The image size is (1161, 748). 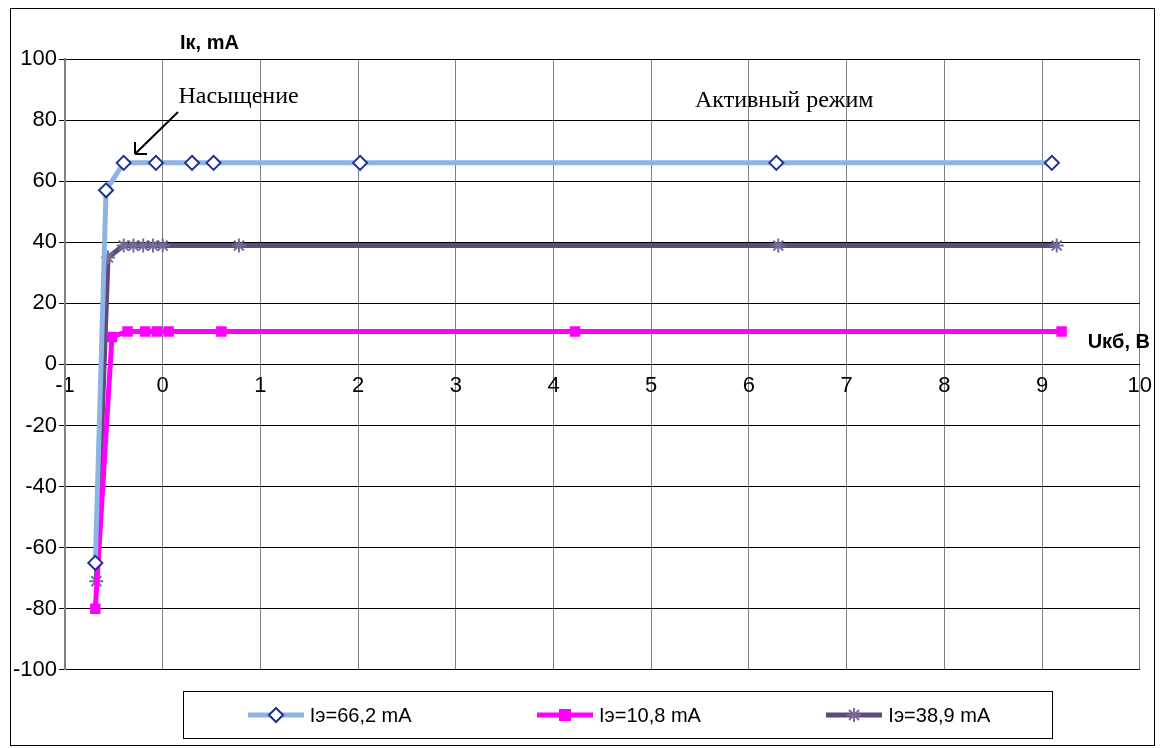 I want to click on x-tick-label: 4, so click(x=553, y=384).